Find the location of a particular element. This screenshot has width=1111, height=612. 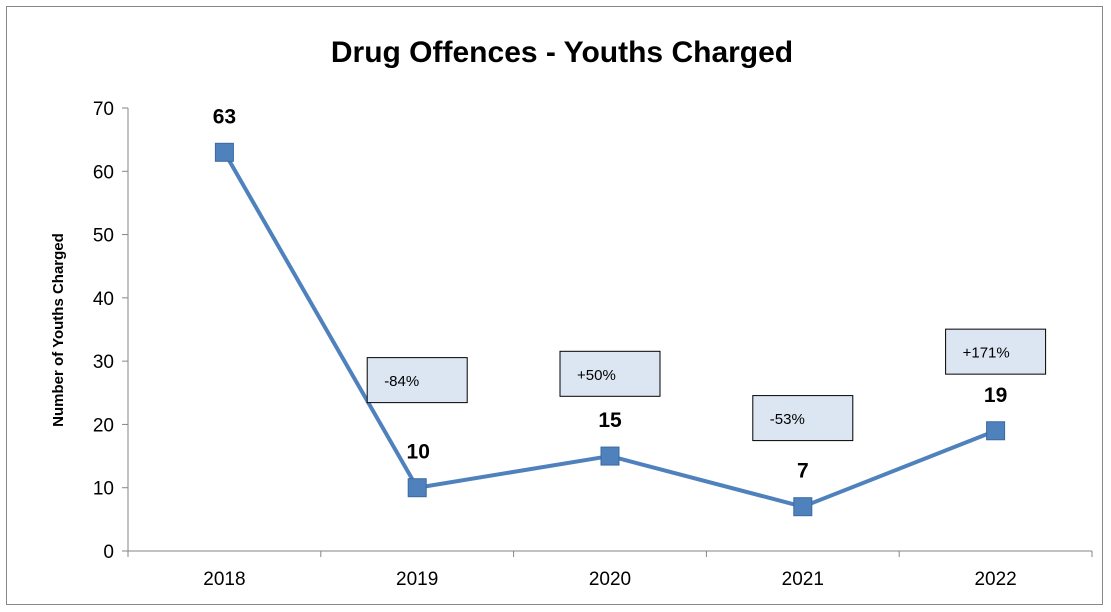

x-tick-label: 2022 is located at coordinates (995, 579).